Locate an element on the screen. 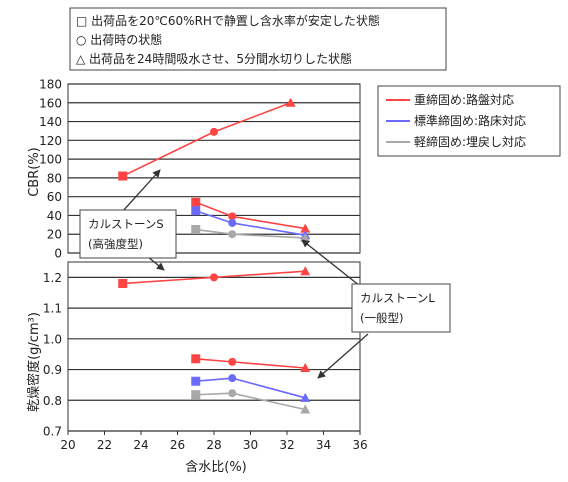 Image resolution: width=568 pixels, height=482 pixels. x-tick-label: 34 is located at coordinates (323, 445).